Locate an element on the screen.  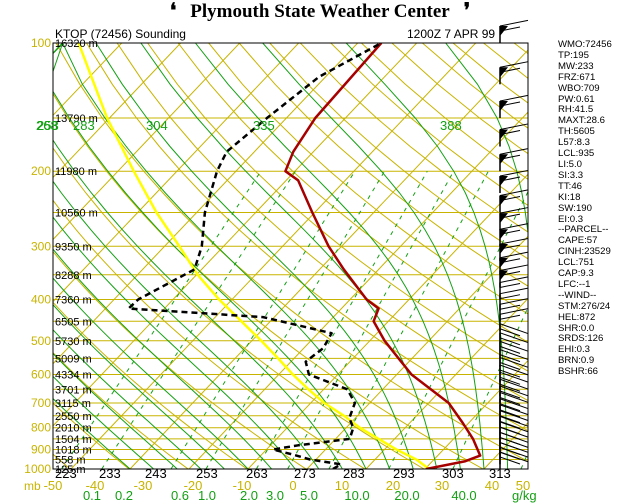
left-logo-icon: ❛ is located at coordinates (173, 11).